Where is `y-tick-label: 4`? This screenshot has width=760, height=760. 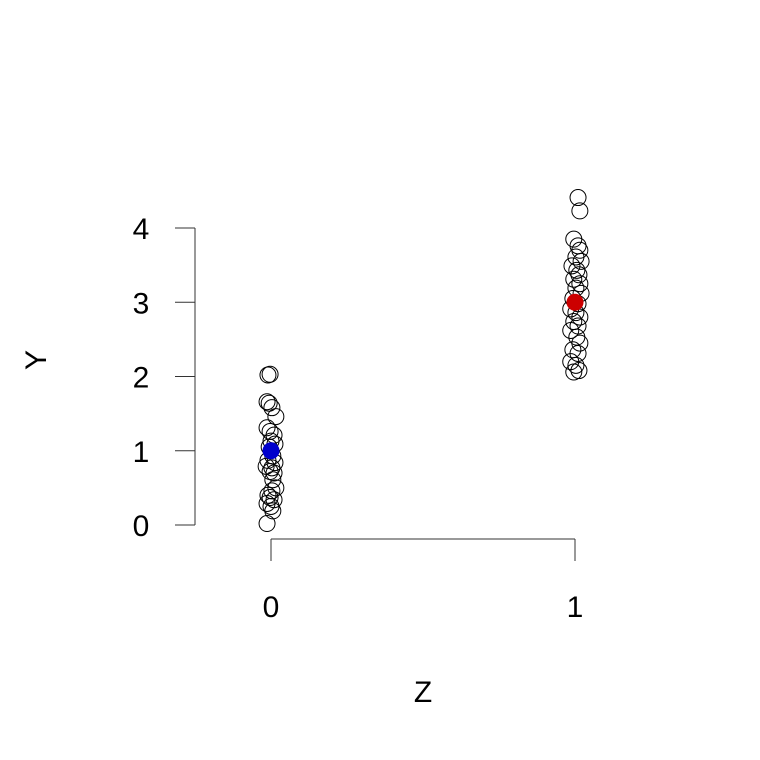 y-tick-label: 4 is located at coordinates (141, 229).